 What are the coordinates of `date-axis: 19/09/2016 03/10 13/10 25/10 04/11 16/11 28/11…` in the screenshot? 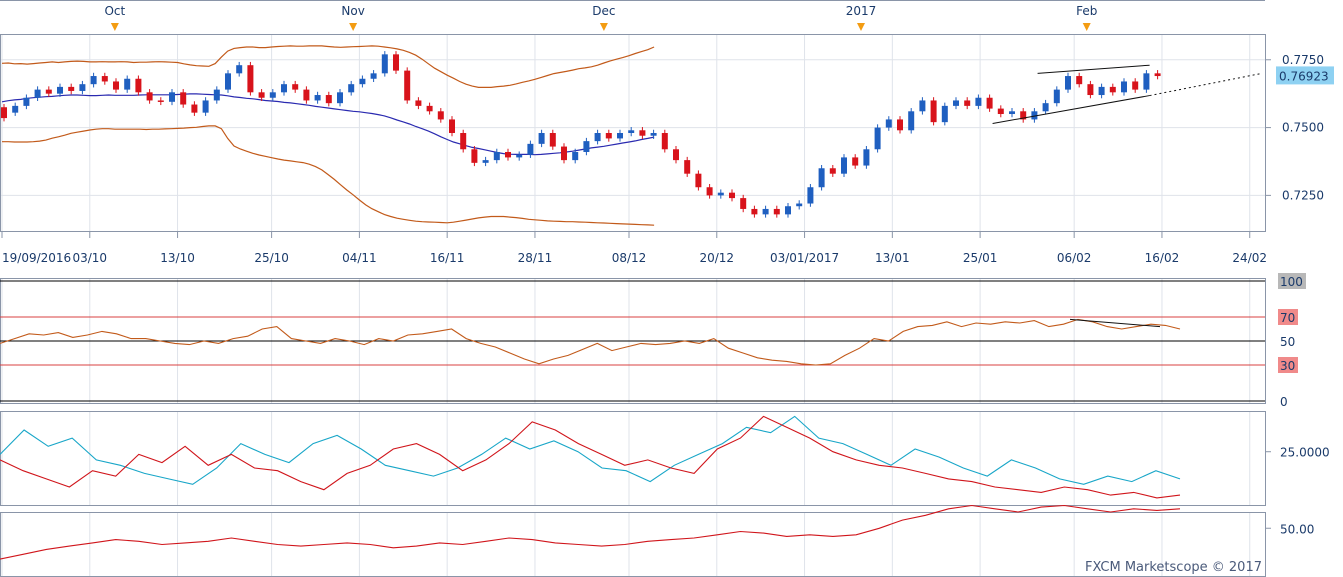 It's located at (634, 248).